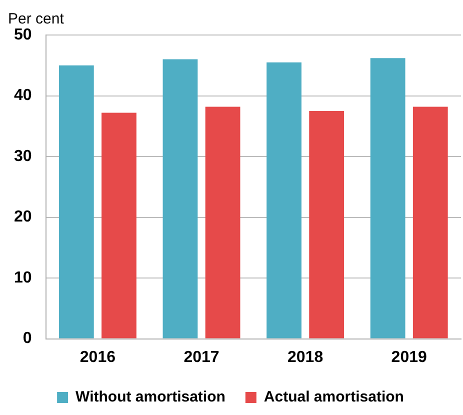 The image size is (463, 415). What do you see at coordinates (36, 19) in the screenshot?
I see `y-axis-title: Per cent` at bounding box center [36, 19].